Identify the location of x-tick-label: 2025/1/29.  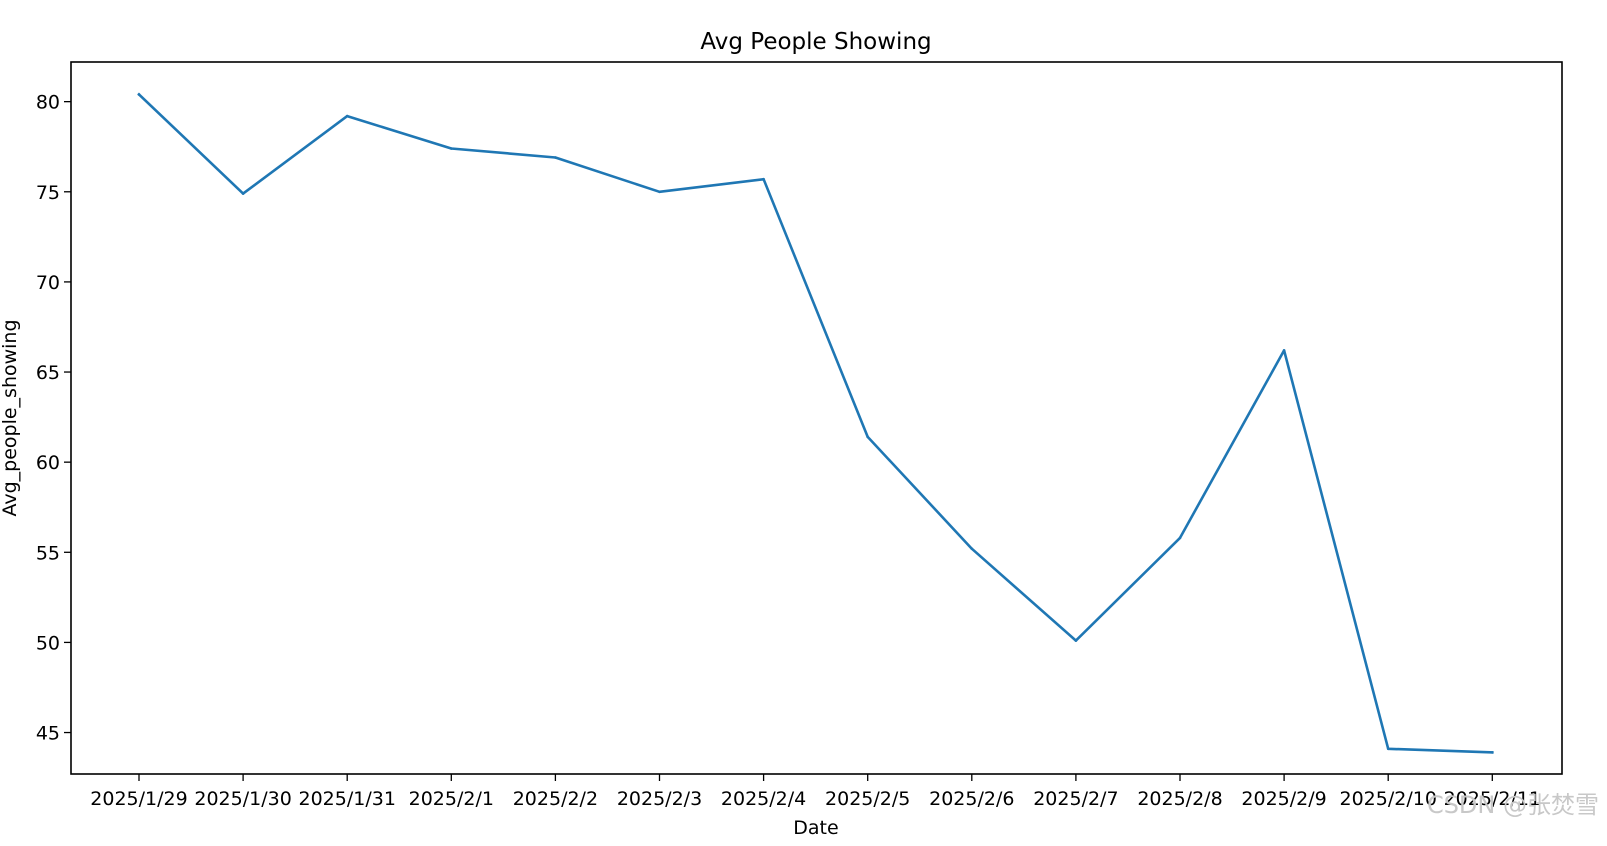
(138, 799).